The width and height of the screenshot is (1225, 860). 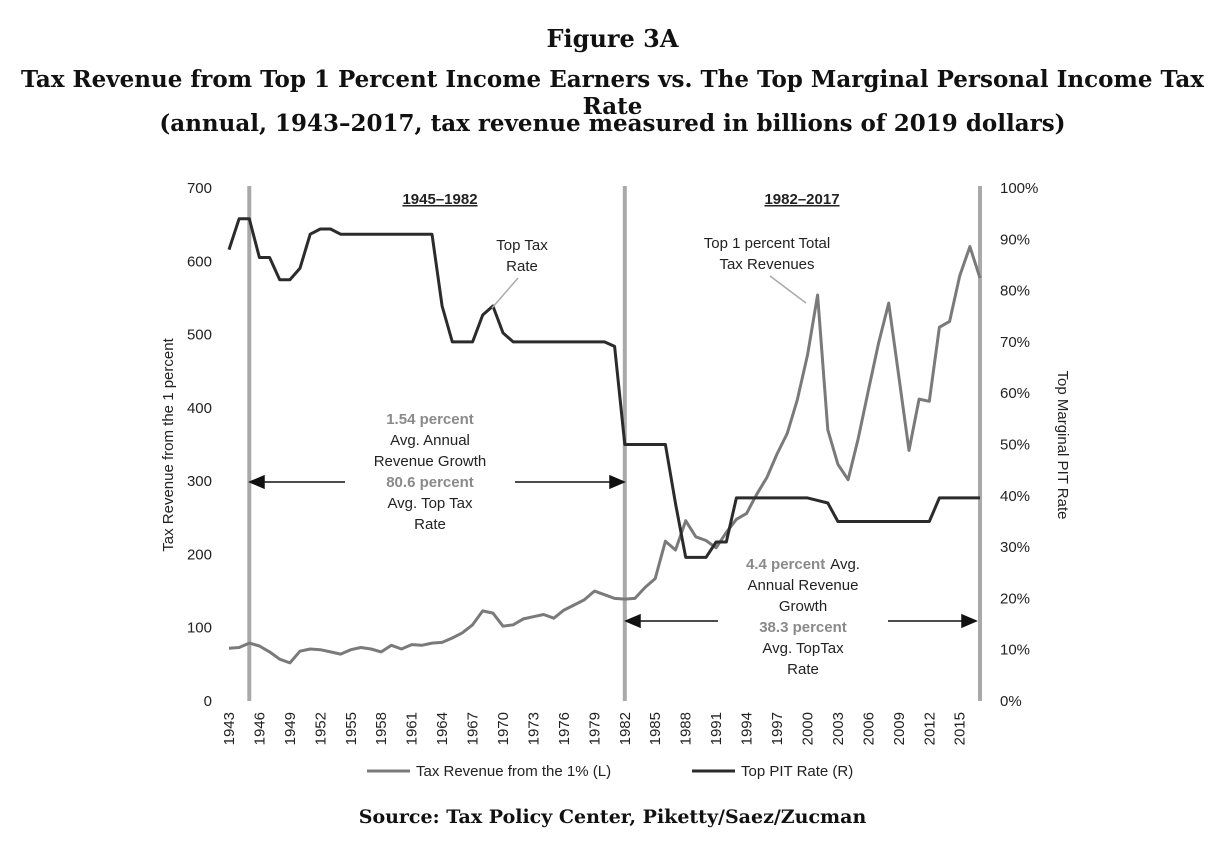 I want to click on legend-label-revenue: Tax Revenue from the 1% (L), so click(x=513, y=771).